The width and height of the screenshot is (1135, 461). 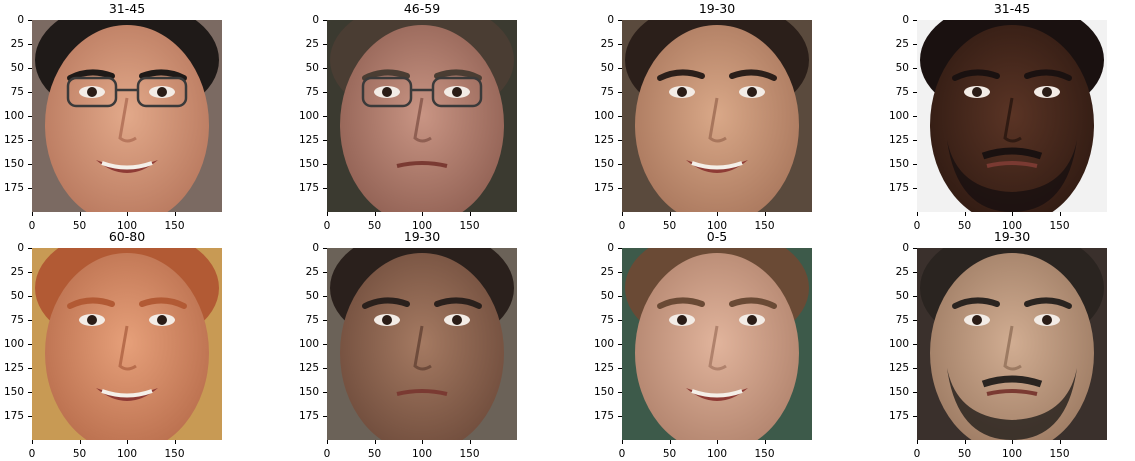 What do you see at coordinates (717, 236) in the screenshot?
I see `panel-title: 0-5` at bounding box center [717, 236].